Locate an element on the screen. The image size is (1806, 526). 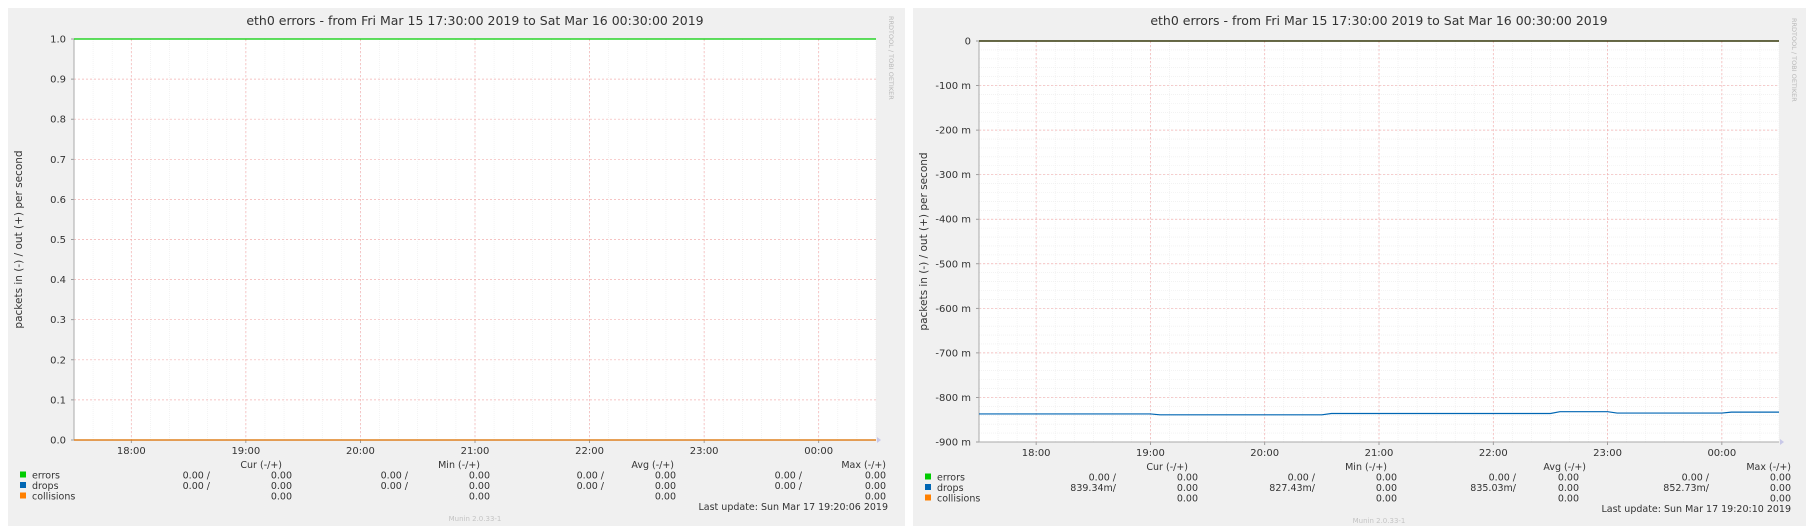
y-tick-label: -200 m is located at coordinates (953, 131).